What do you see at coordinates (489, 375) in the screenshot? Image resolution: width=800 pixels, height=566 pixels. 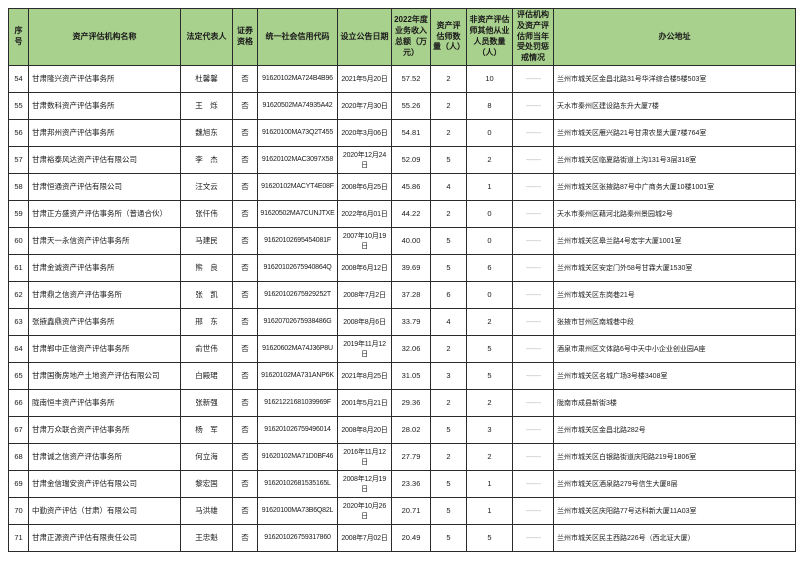 I see `cell-other-staff: 5` at bounding box center [489, 375].